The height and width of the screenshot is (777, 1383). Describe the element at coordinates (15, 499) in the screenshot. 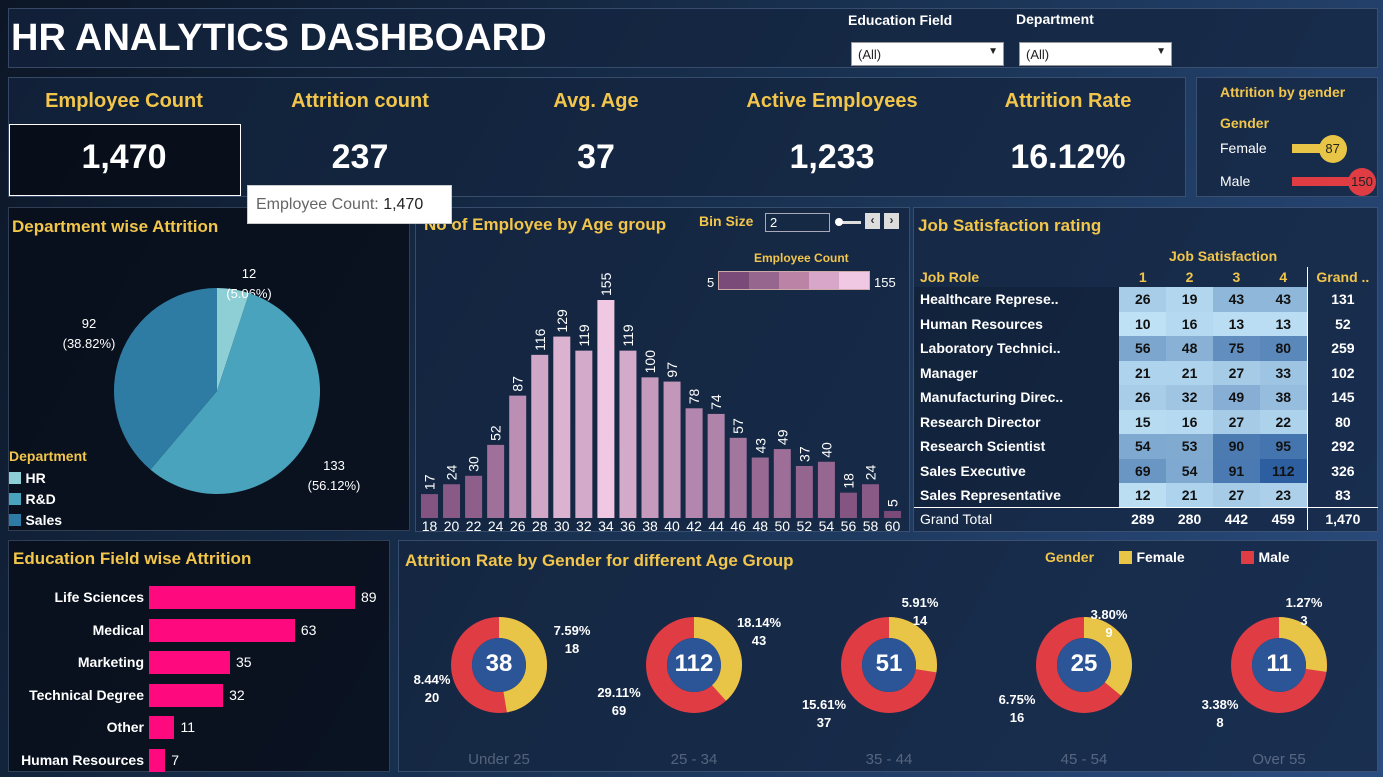

I see `legend-swatch` at that location.